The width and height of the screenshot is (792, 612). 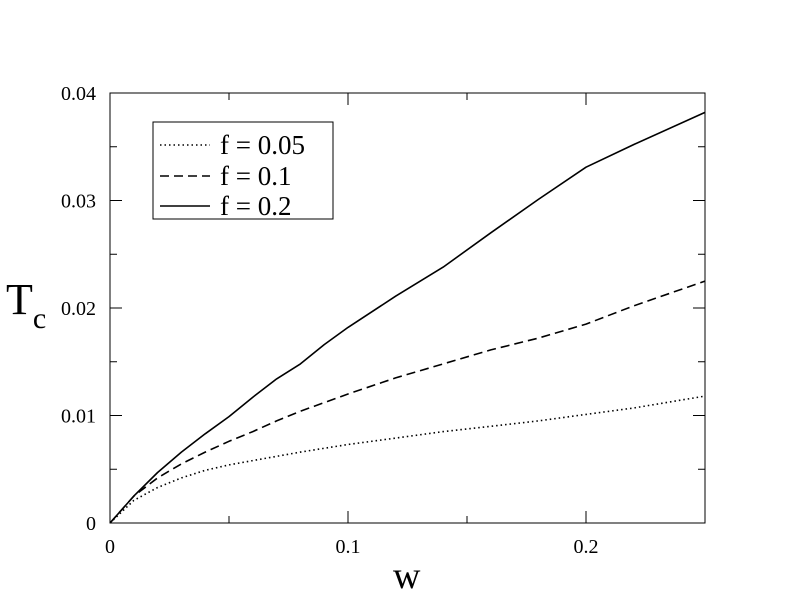 What do you see at coordinates (39, 318) in the screenshot?
I see `y-axis-title-subscript: c` at bounding box center [39, 318].